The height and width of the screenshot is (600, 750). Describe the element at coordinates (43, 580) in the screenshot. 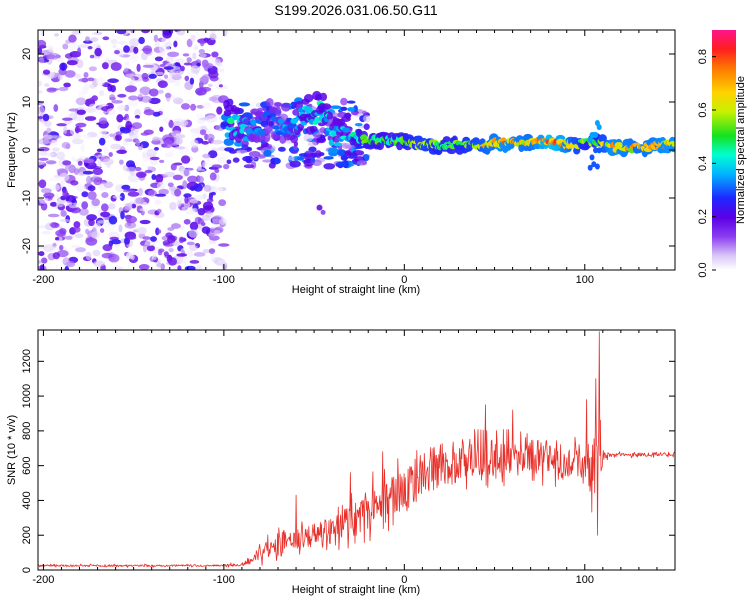

I see `x-tick-label: -200` at that location.